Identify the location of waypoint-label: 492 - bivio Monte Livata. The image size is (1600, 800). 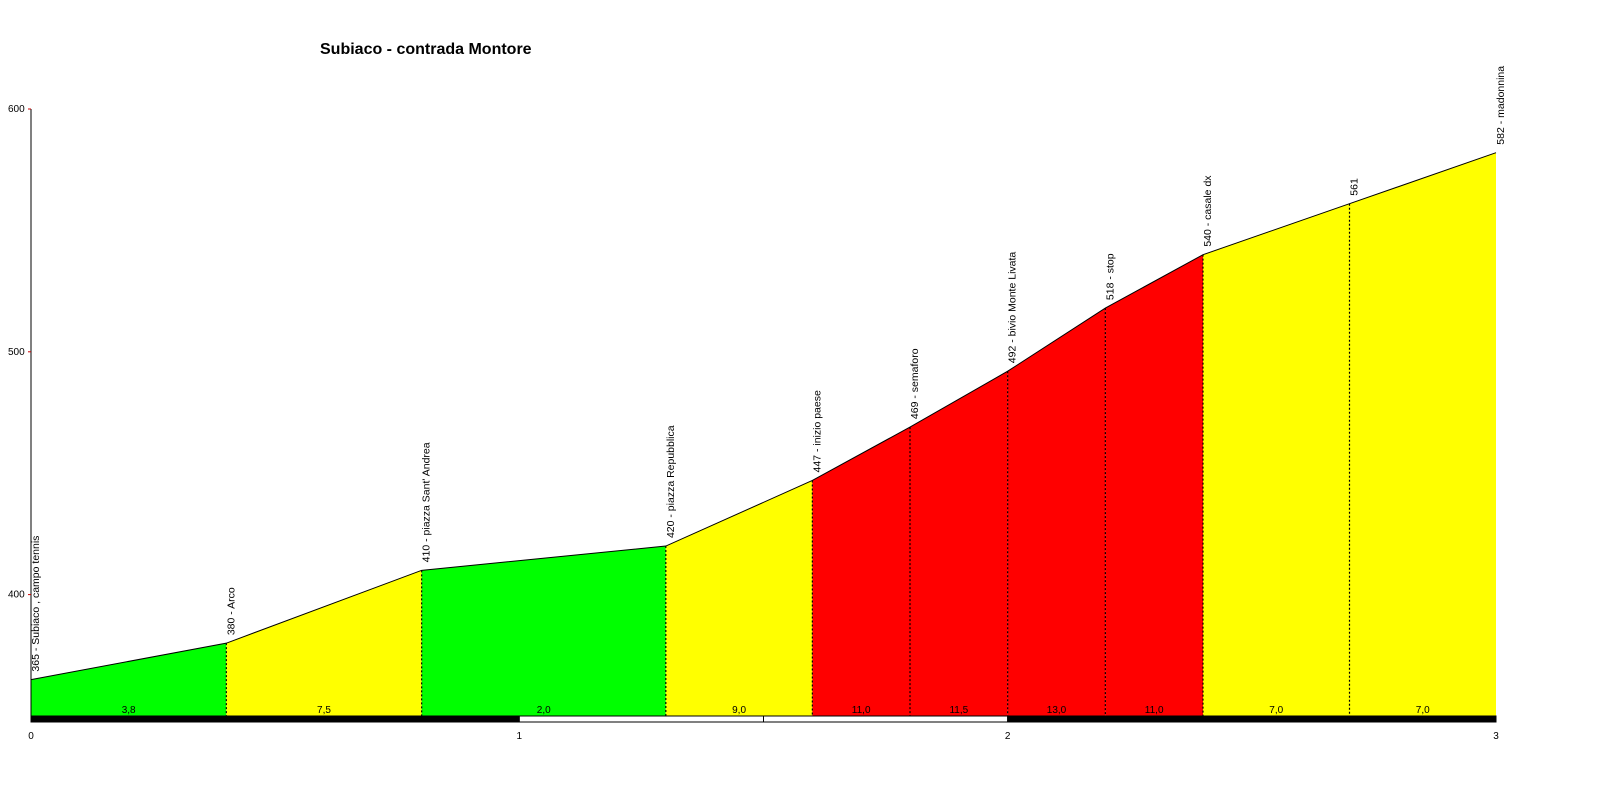
(1013, 308).